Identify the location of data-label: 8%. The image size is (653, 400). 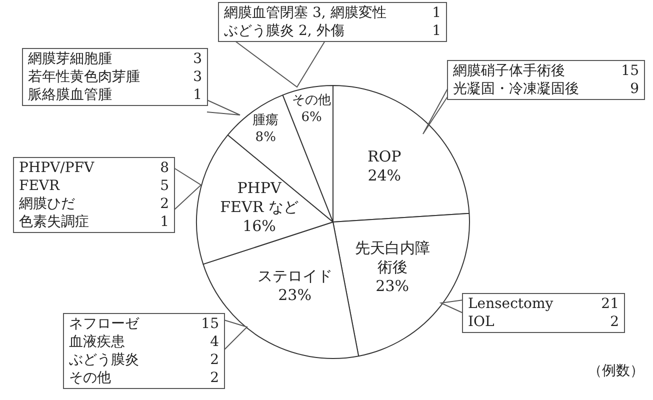
(265, 138).